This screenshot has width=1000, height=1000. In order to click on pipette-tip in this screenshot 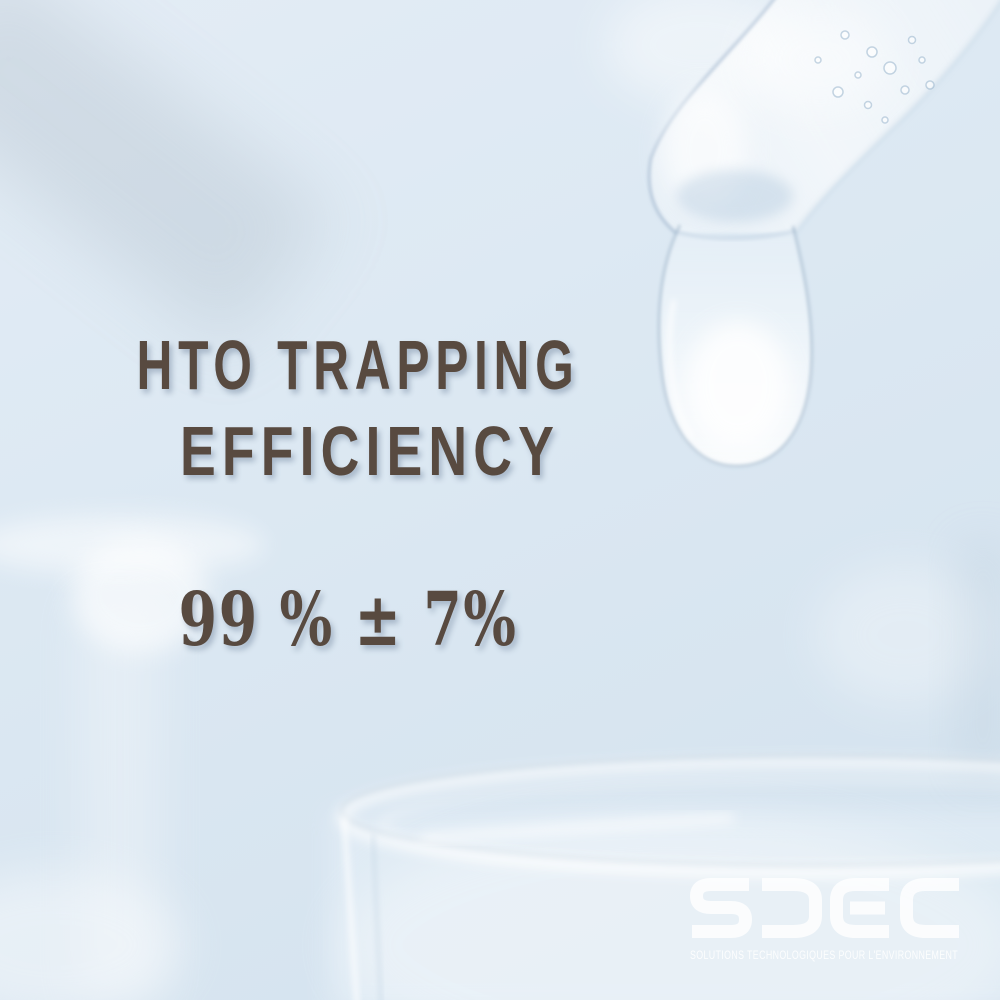, I will do `click(823, 120)`.